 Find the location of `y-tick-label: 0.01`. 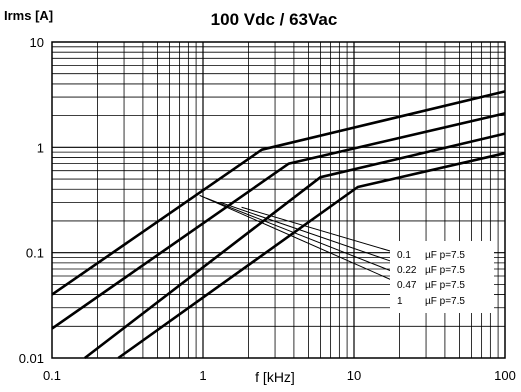

y-tick-label: 0.01 is located at coordinates (31, 358).